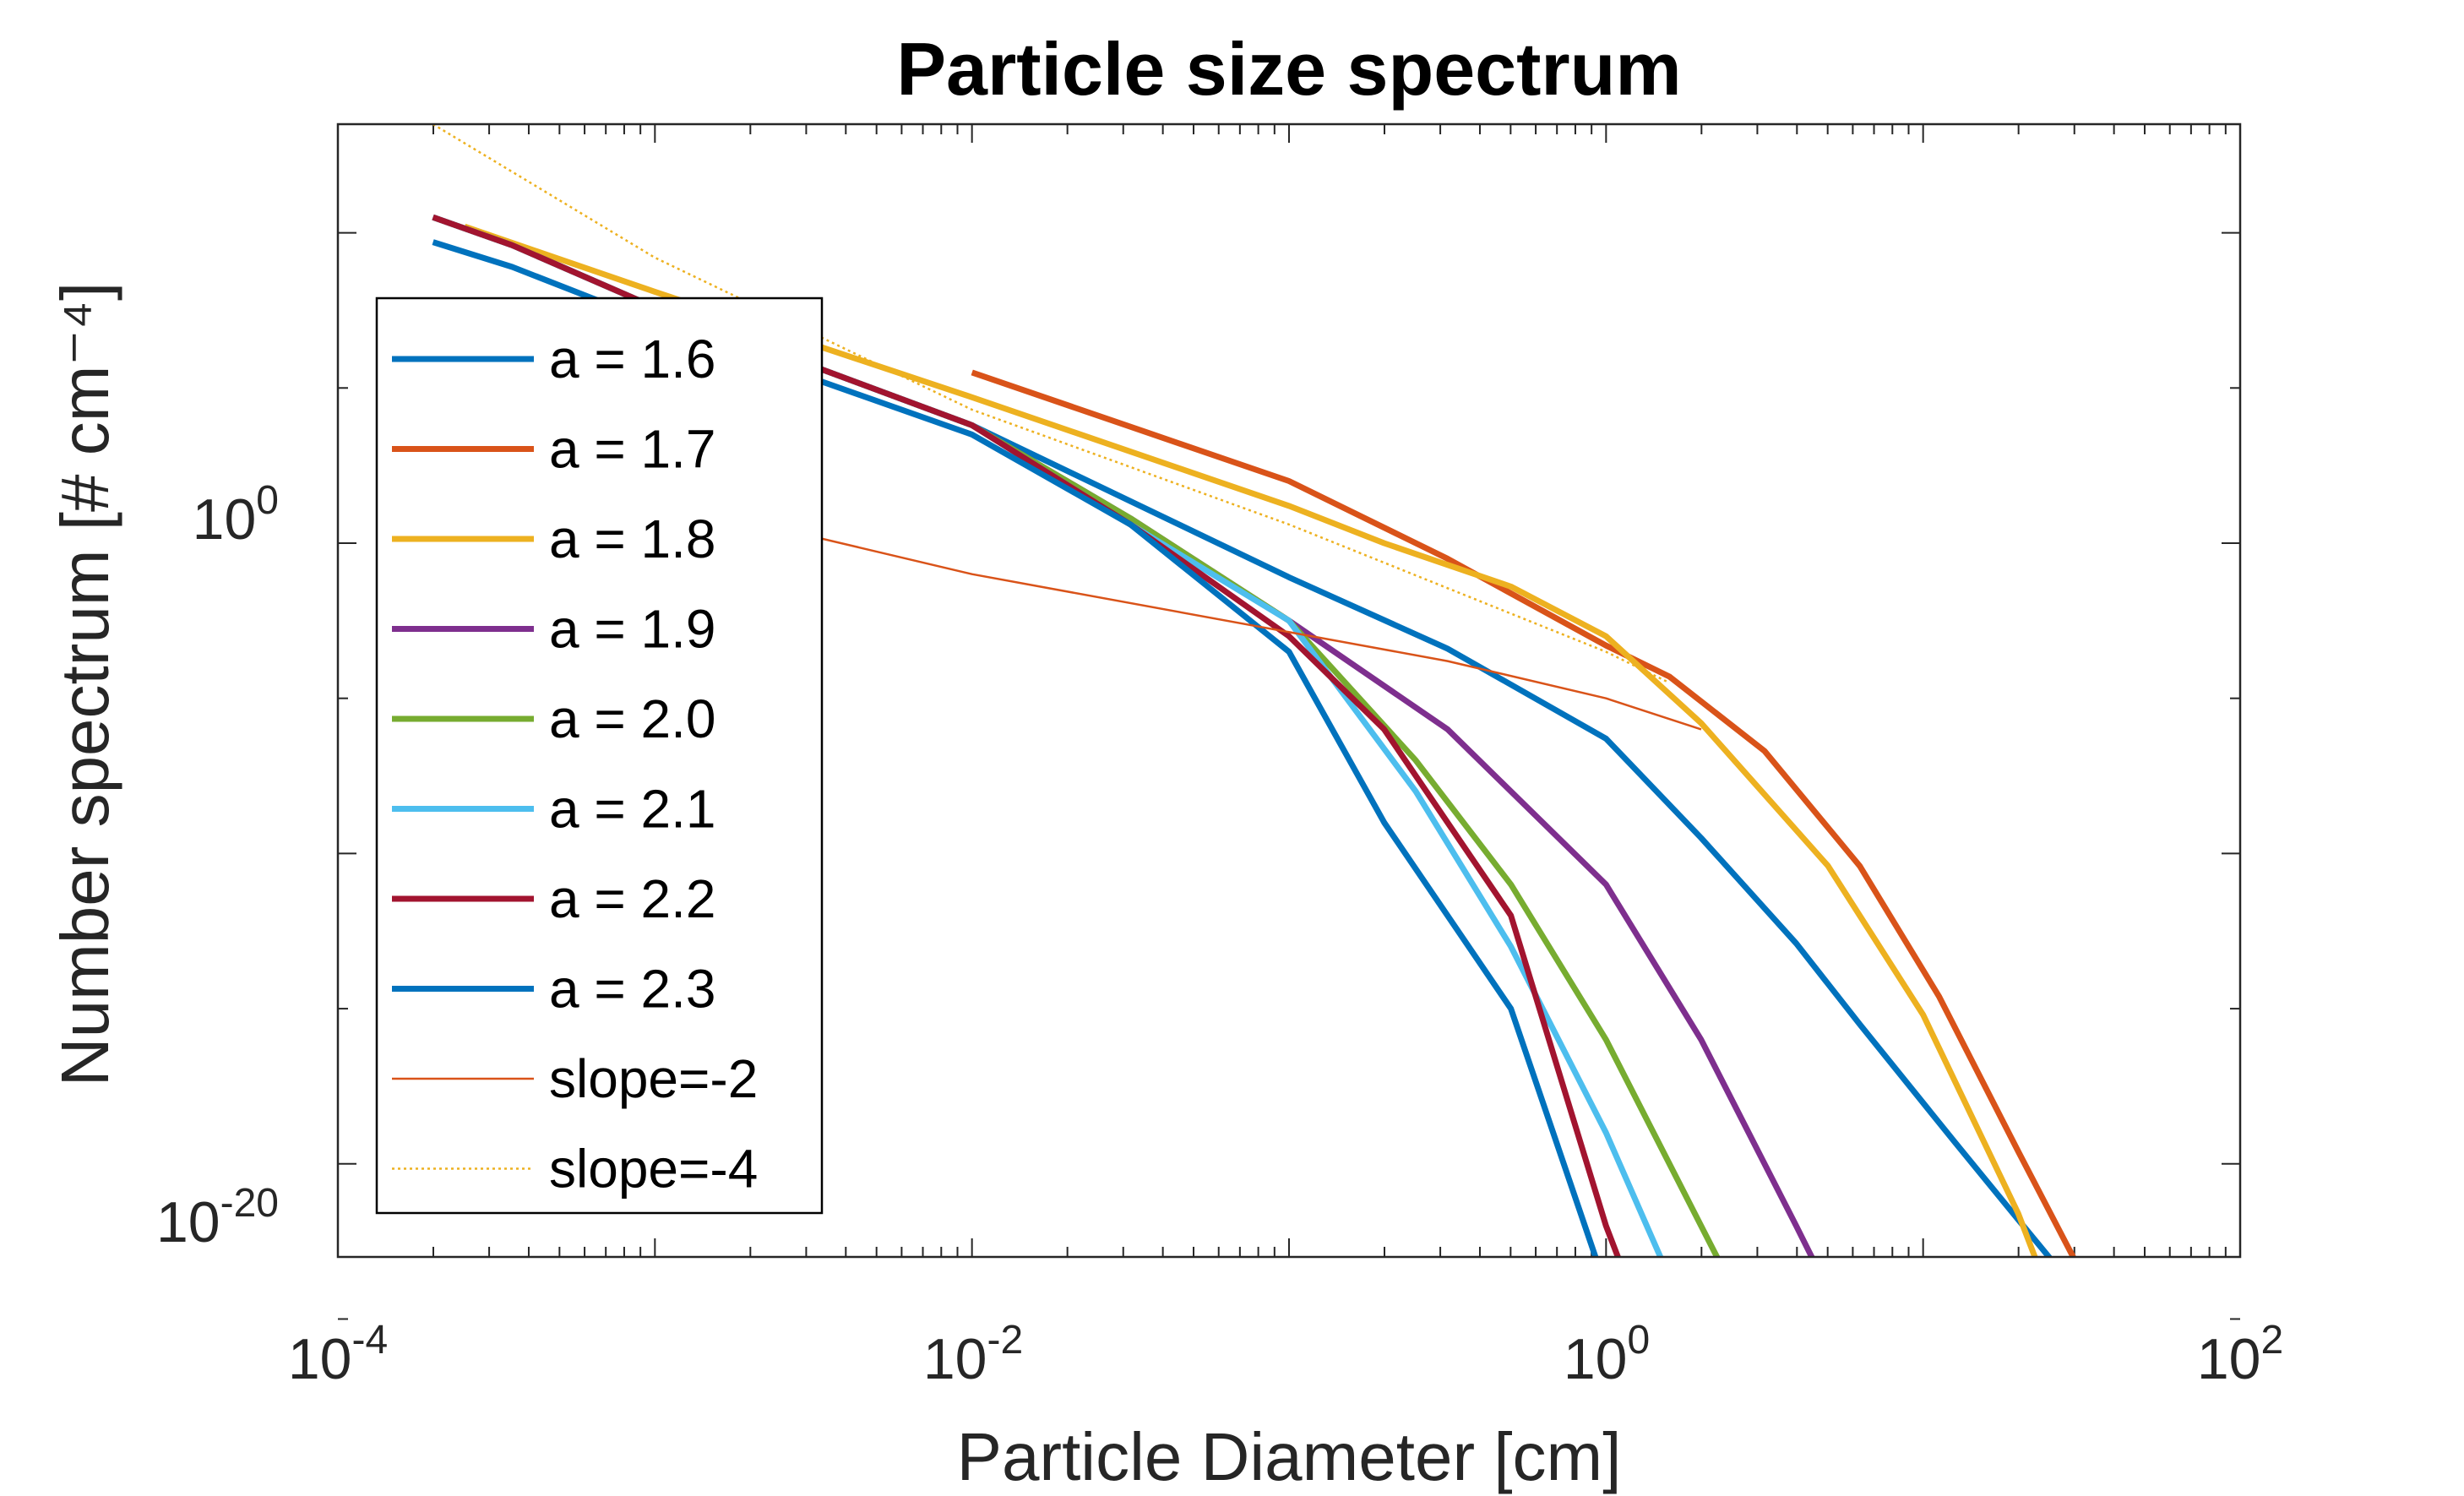  What do you see at coordinates (632, 359) in the screenshot?
I see `legend-label: a = 1.6` at bounding box center [632, 359].